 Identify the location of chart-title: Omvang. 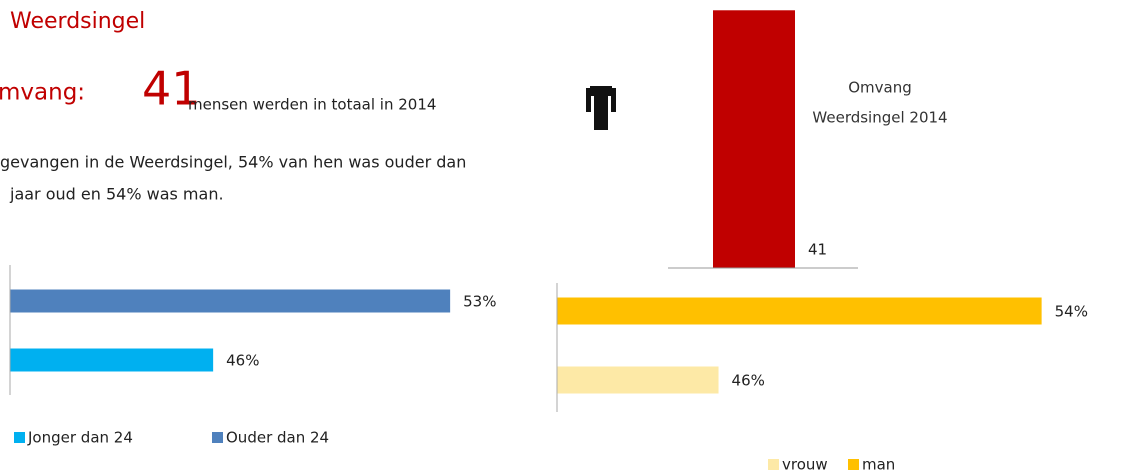
(880, 88).